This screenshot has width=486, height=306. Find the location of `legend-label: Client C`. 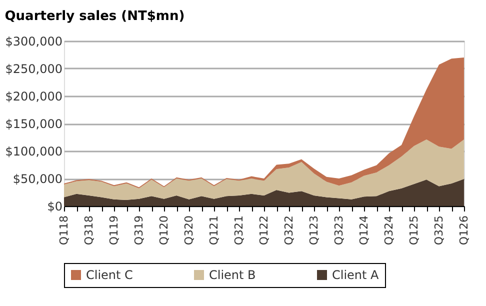

legend-label: Client C is located at coordinates (109, 275).